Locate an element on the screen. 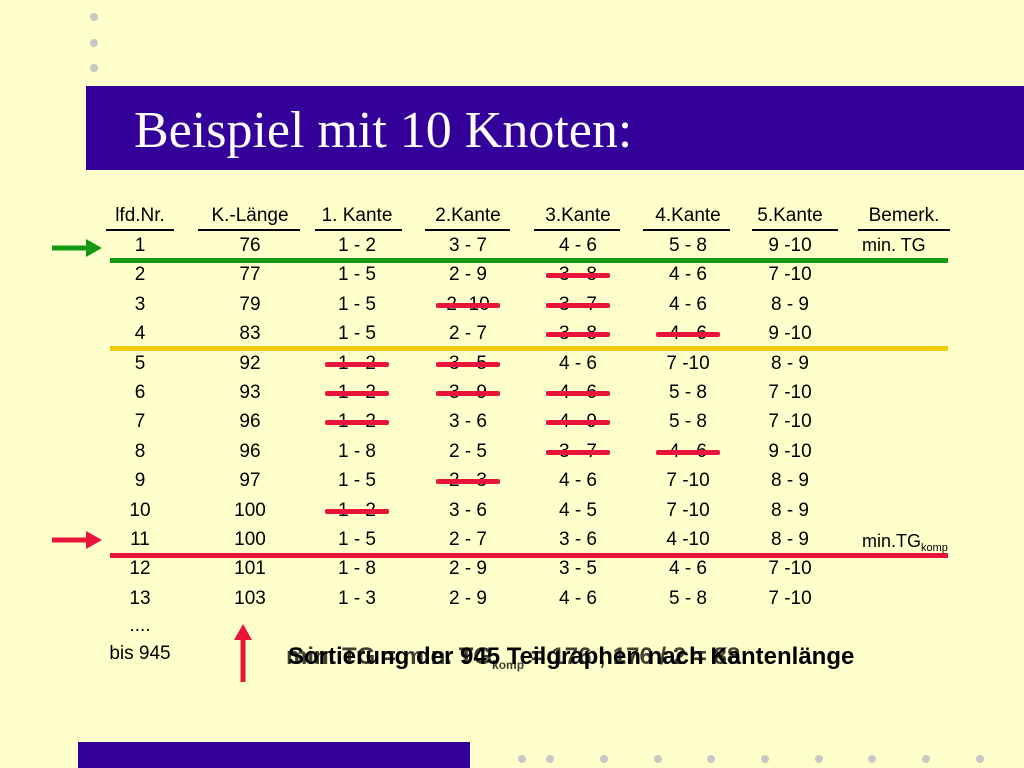 The width and height of the screenshot is (1024, 768). remark-min-tg-komp-main: min.TG is located at coordinates (892, 541).